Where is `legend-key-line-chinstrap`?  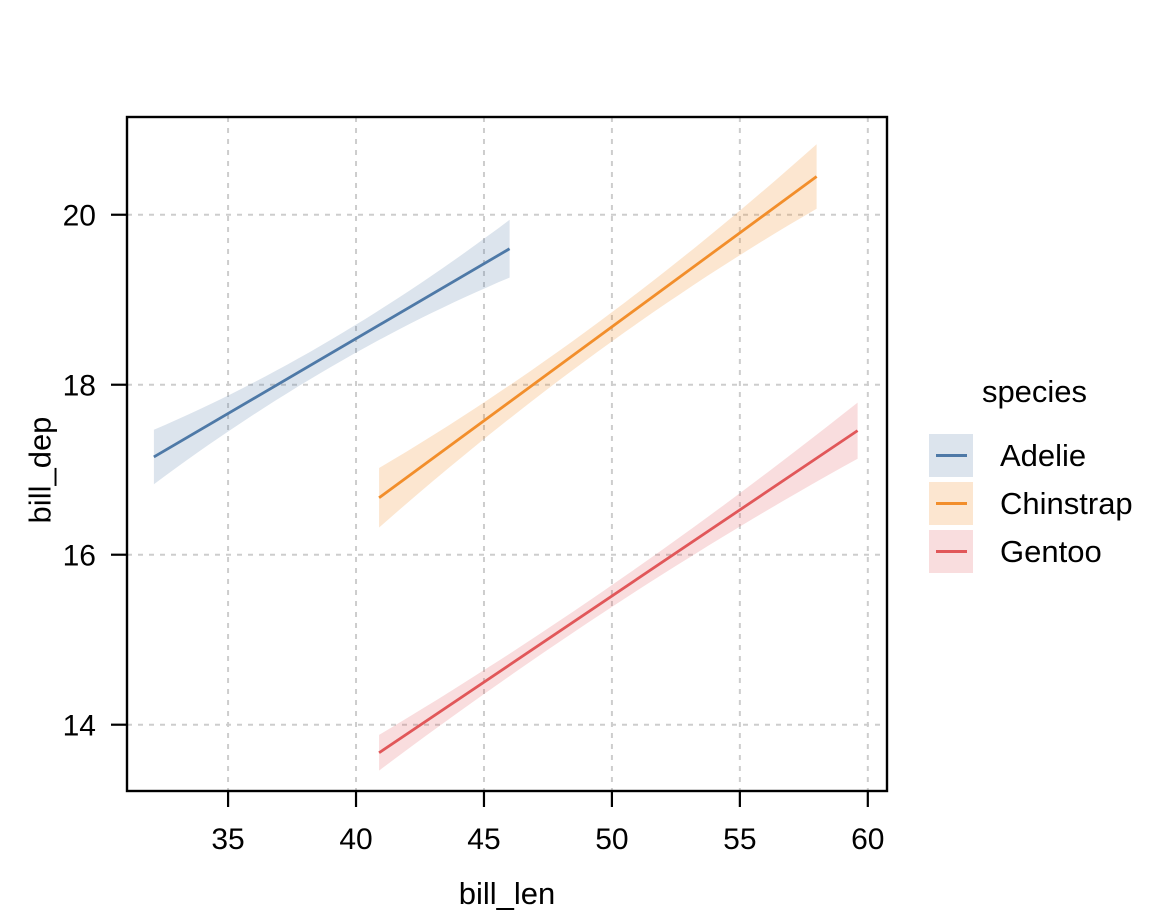 legend-key-line-chinstrap is located at coordinates (951, 503).